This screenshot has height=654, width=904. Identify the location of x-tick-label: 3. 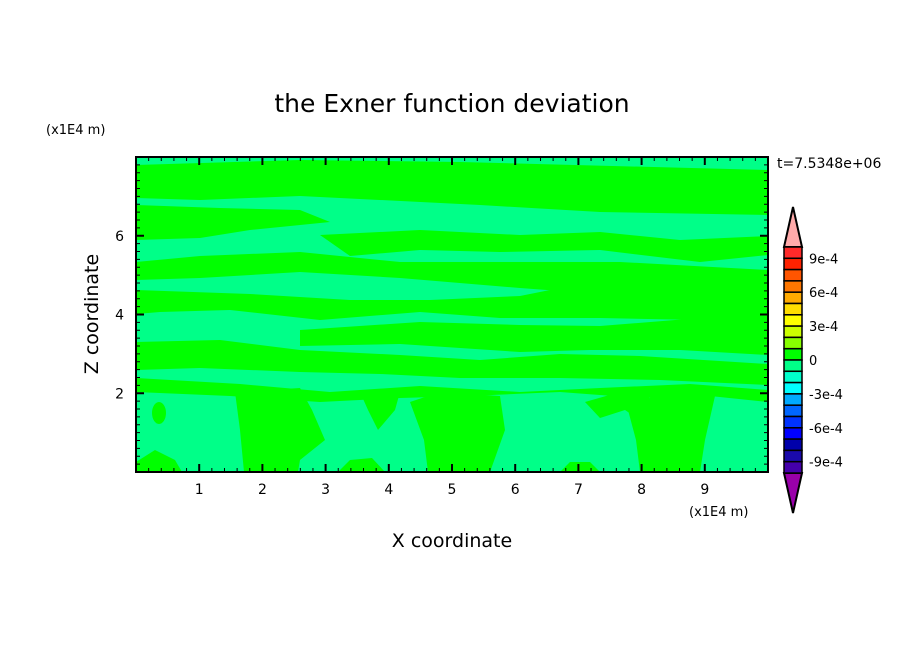
(325, 490).